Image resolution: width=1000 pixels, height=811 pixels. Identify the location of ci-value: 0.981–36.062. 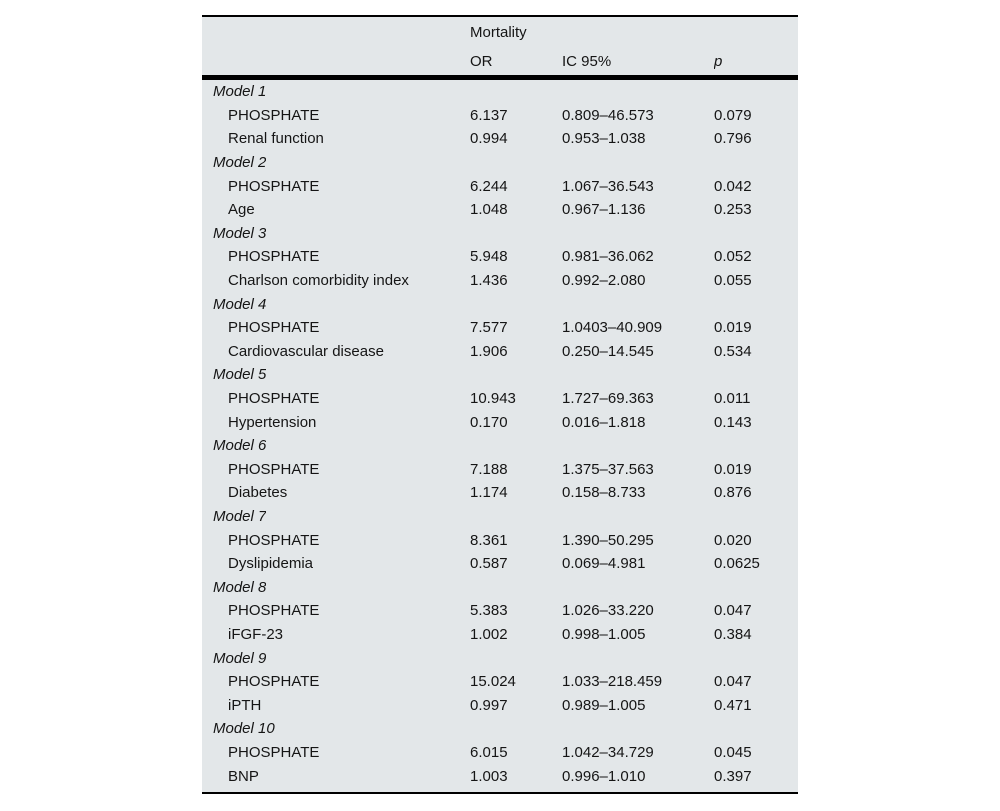
(608, 257).